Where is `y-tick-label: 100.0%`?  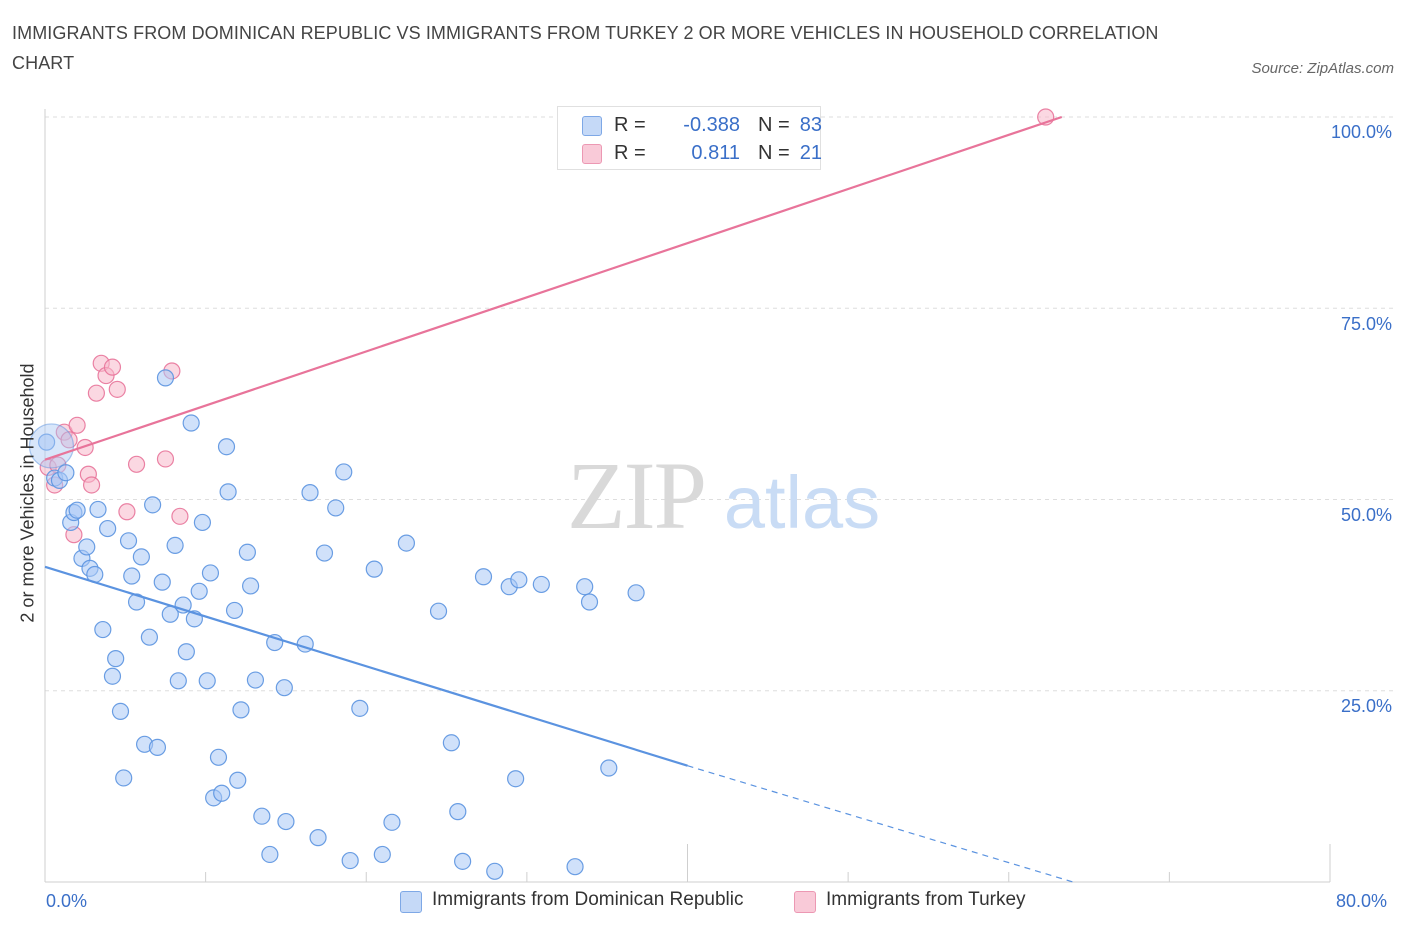 y-tick-label: 100.0% is located at coordinates (1361, 132).